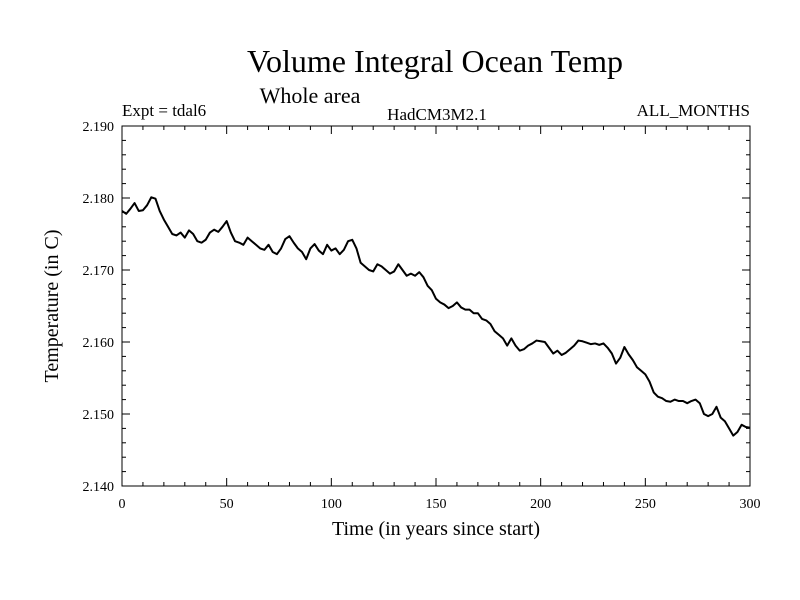 Image resolution: width=800 pixels, height=600 pixels. Describe the element at coordinates (435, 61) in the screenshot. I see `chart-title: Volume Integral Ocean Temp` at that location.